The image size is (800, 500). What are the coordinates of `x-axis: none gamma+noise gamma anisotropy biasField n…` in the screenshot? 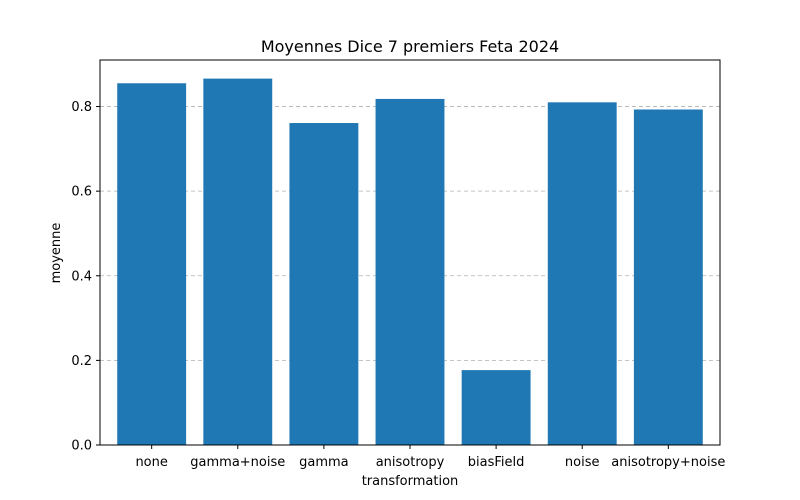 It's located at (430, 457).